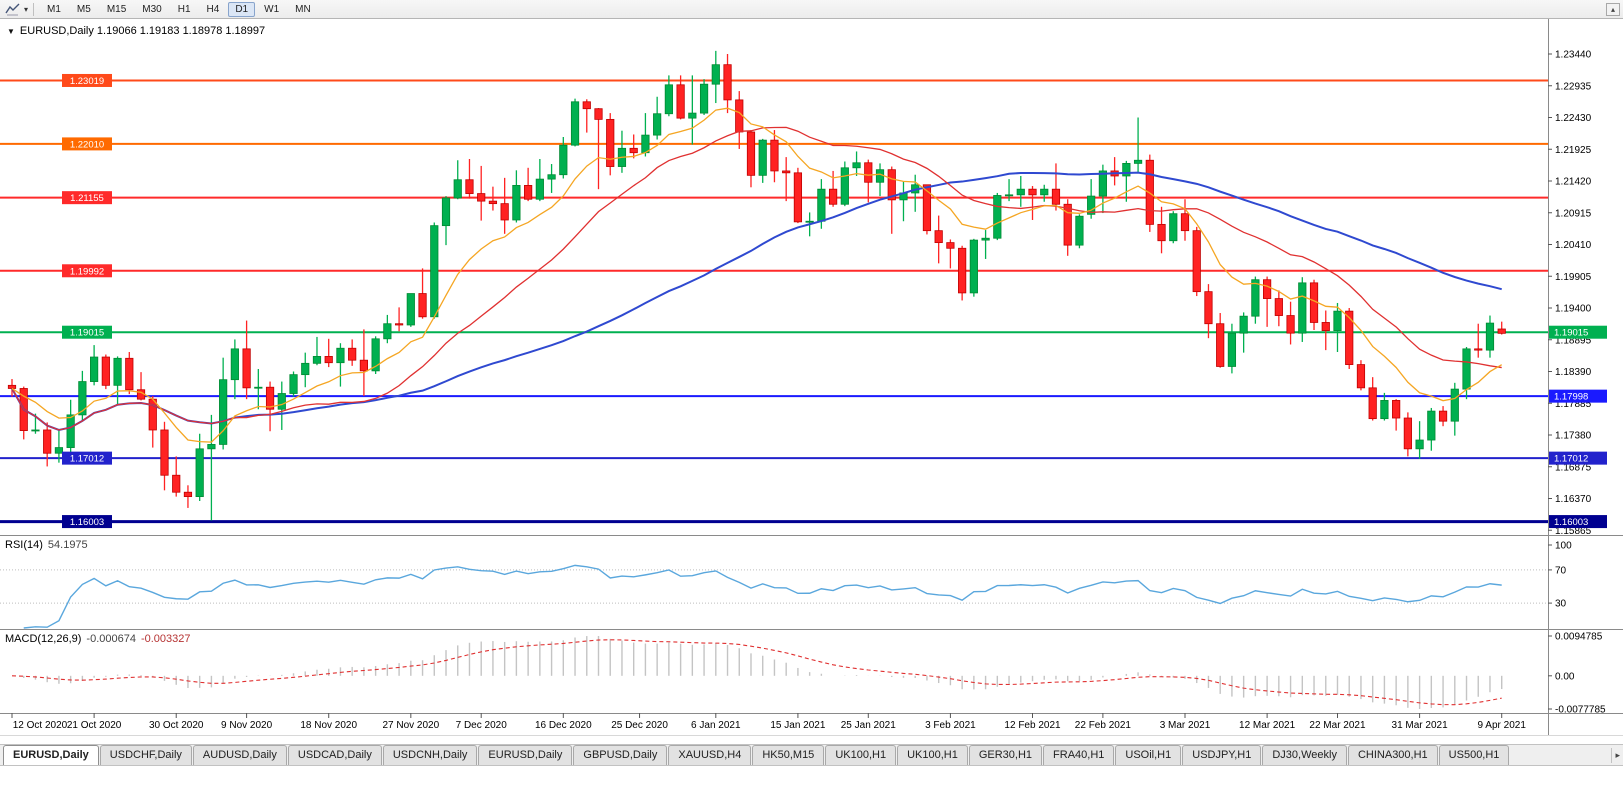 The width and height of the screenshot is (1623, 795). What do you see at coordinates (811, 9) in the screenshot?
I see `timeframe-toolbar: ▾ M1 M5 M15 M30 H1 H4 D1 W1 MN ▴` at bounding box center [811, 9].